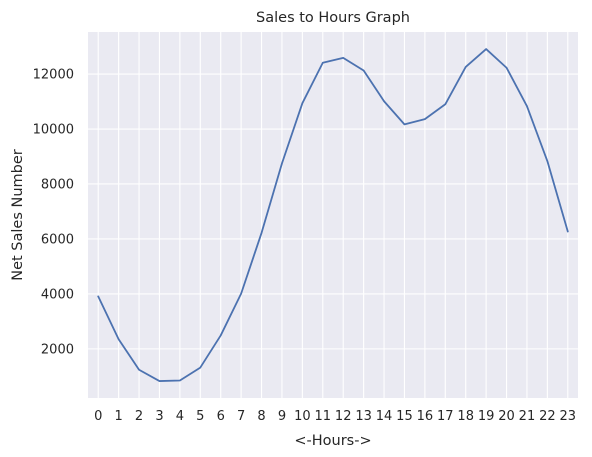  I want to click on x-tick-label: 20, so click(506, 416).